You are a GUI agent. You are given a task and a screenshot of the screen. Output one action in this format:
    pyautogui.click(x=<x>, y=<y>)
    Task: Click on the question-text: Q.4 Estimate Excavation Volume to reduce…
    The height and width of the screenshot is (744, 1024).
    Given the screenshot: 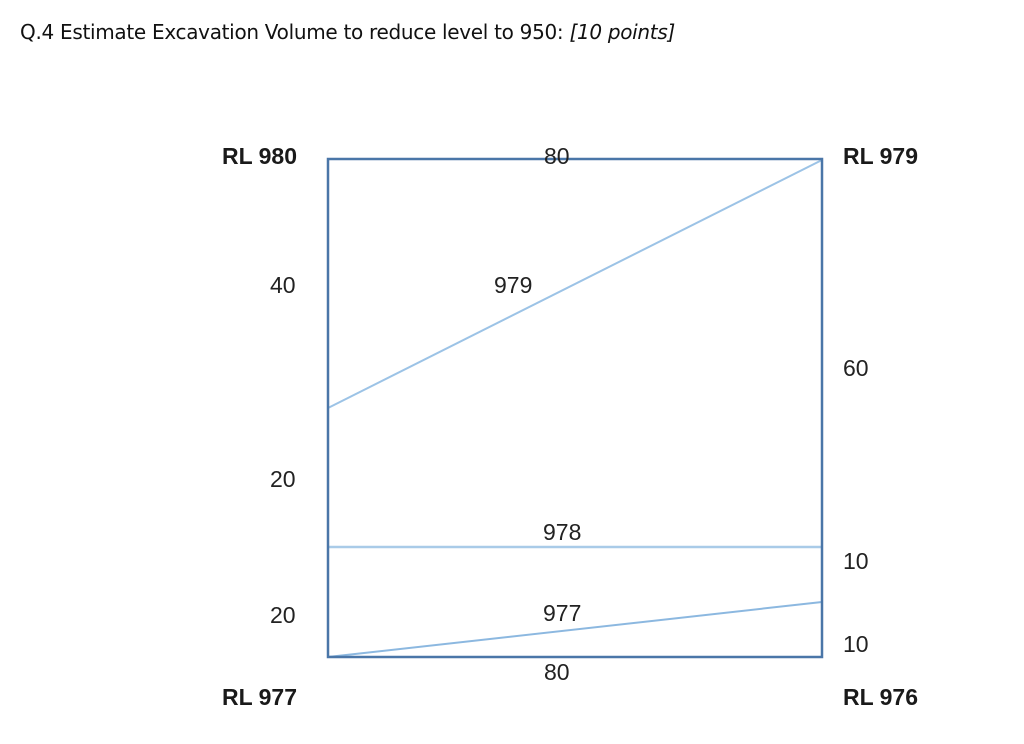 What is the action you would take?
    pyautogui.click(x=292, y=32)
    